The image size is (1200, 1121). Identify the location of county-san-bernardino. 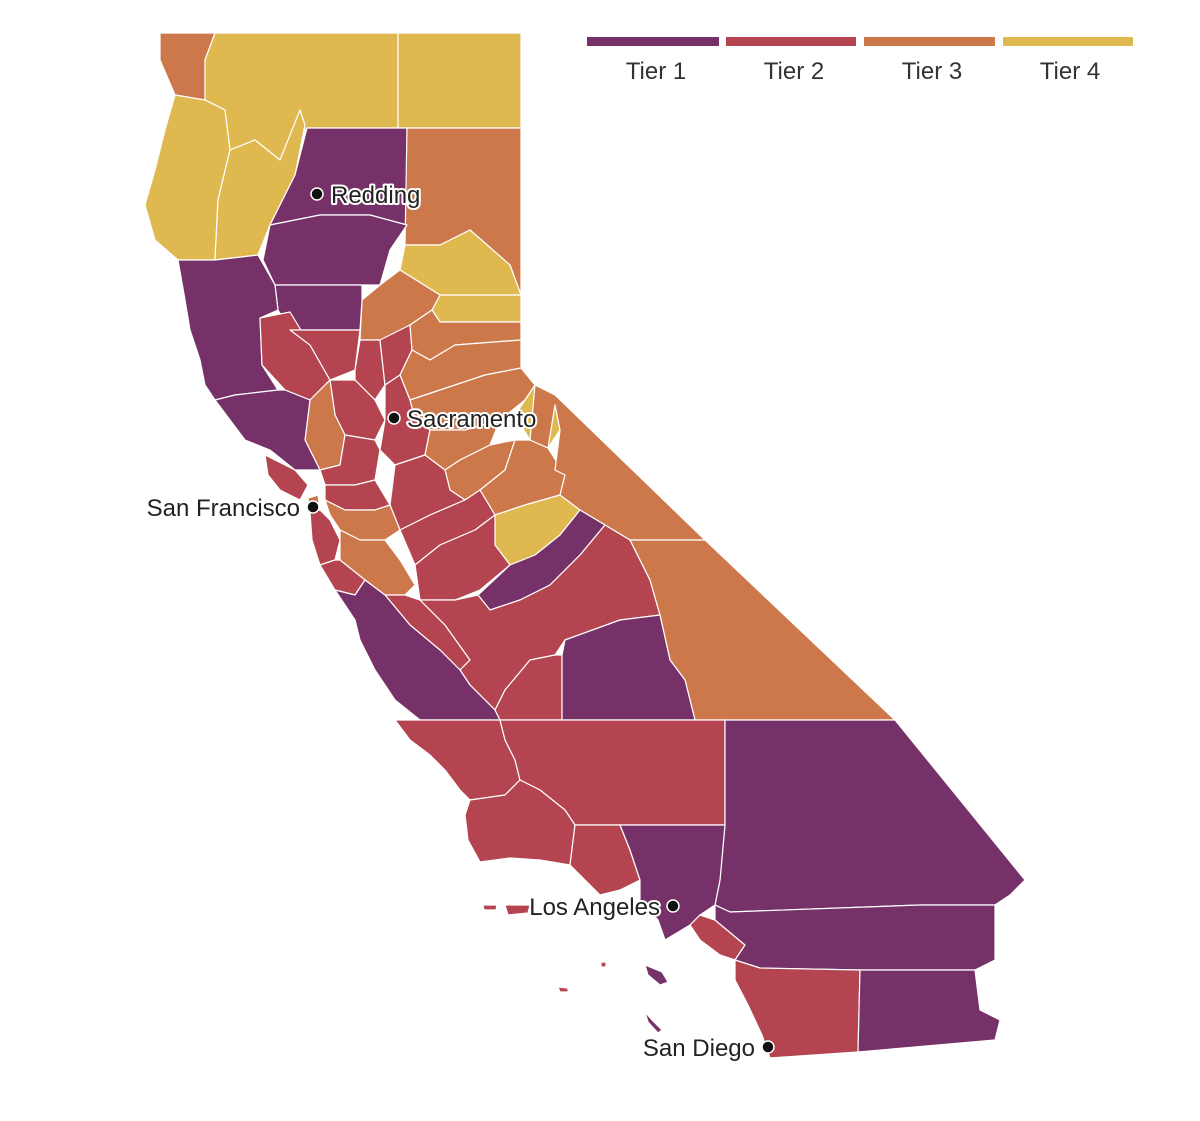
(870, 816).